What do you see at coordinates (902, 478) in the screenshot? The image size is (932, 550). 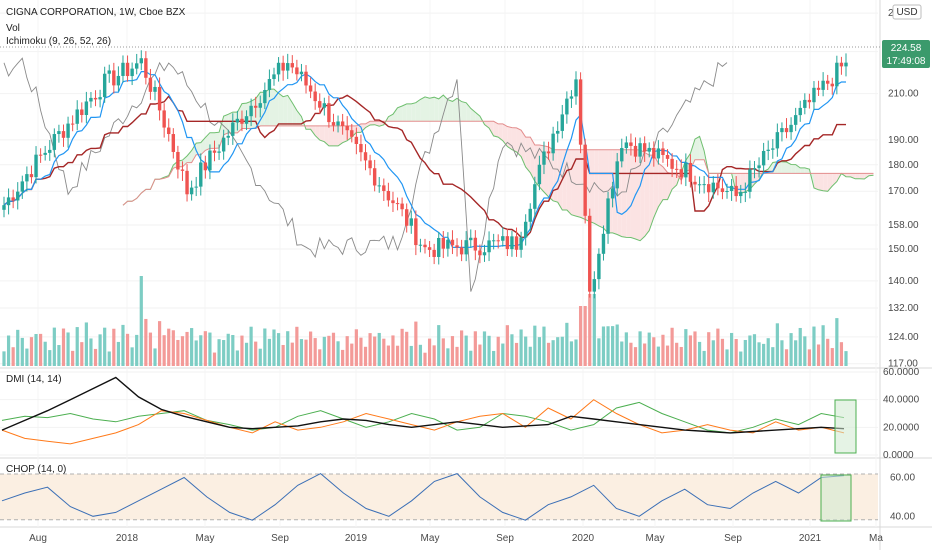 I see `chop-tick-label: 60.00` at bounding box center [902, 478].